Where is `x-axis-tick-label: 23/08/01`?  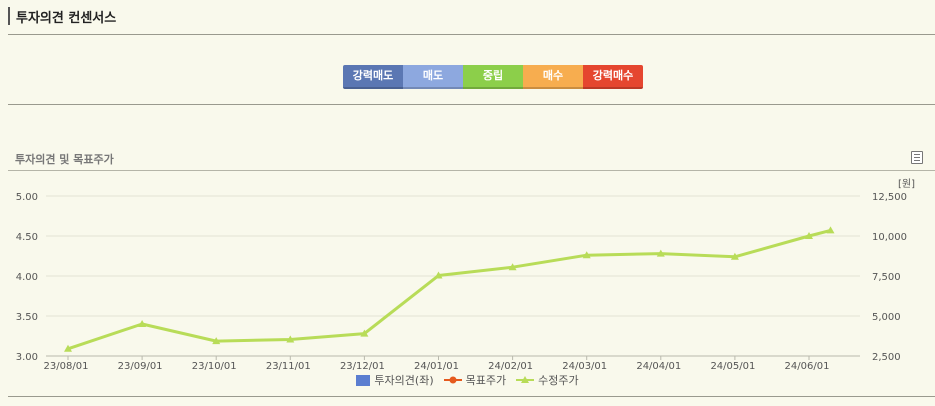 x-axis-tick-label: 23/08/01 is located at coordinates (66, 366).